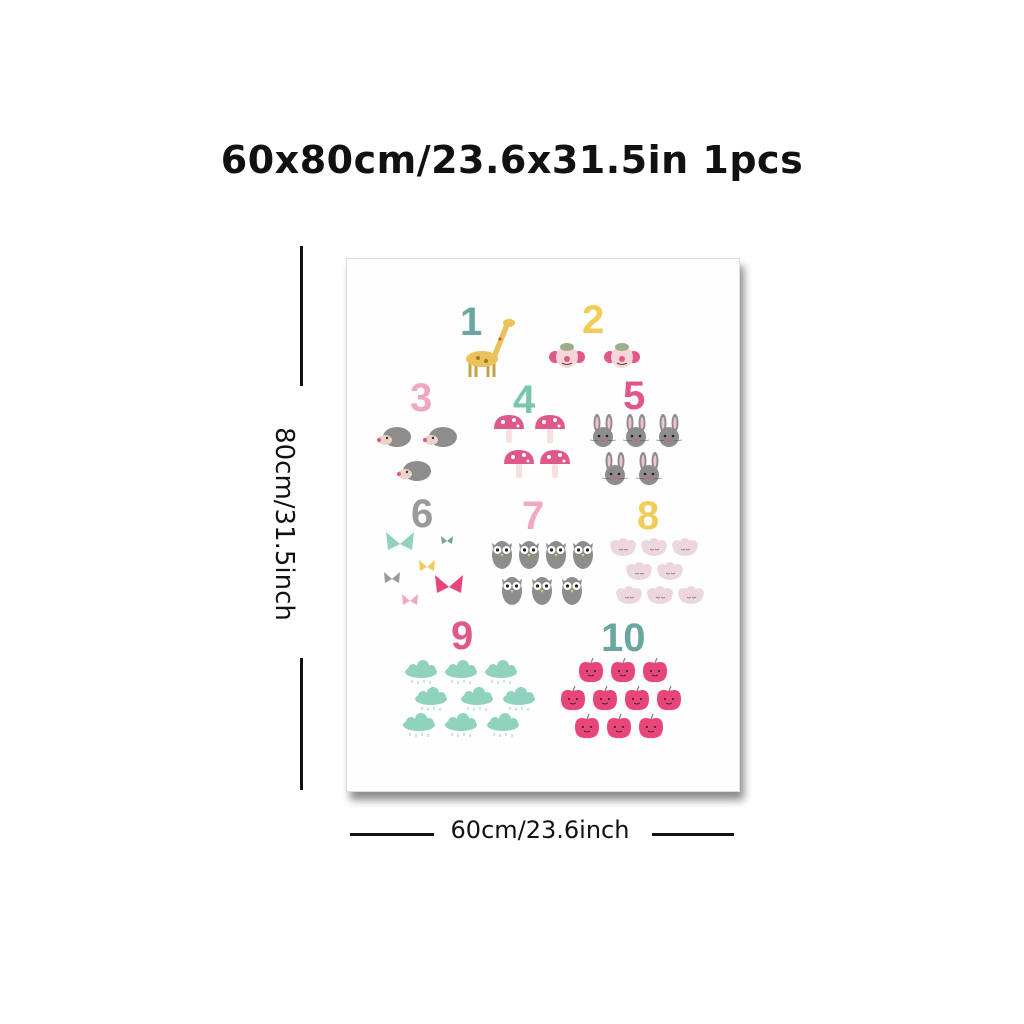 This screenshot has height=1024, width=1024. I want to click on number-7: 7, so click(533, 516).